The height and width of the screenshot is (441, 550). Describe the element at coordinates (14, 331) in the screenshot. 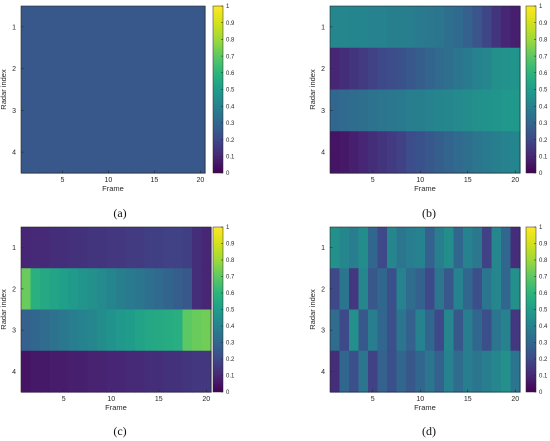

I see `y-tick-label: 3` at that location.